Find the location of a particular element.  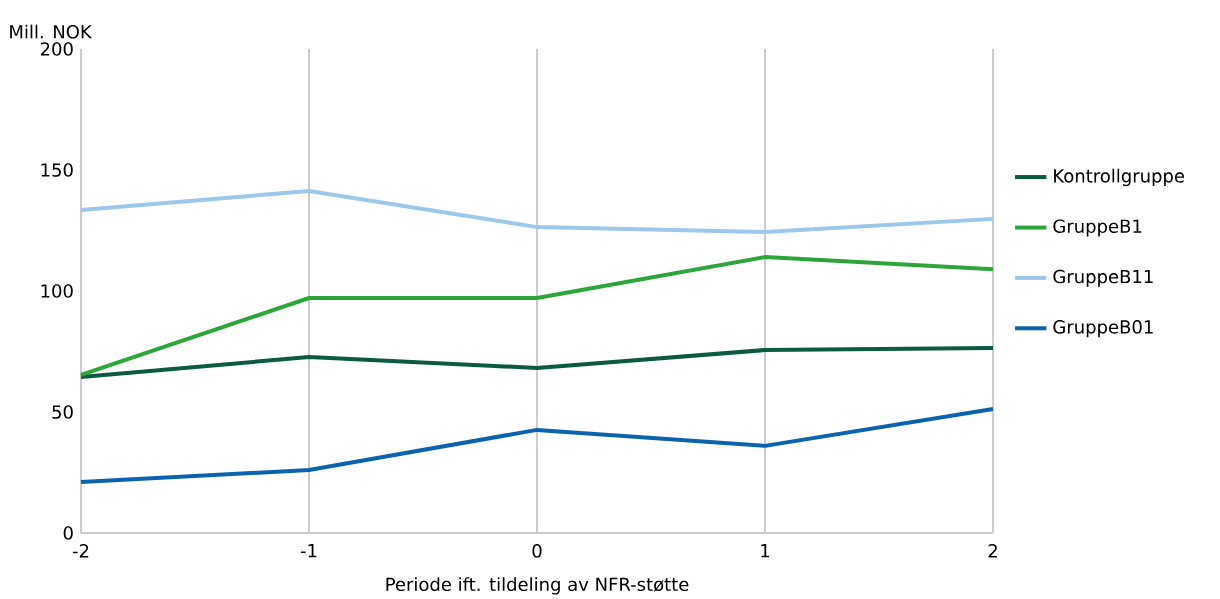

x-axis-title: Periode ift. tildeling av NFR-støtte is located at coordinates (537, 586).